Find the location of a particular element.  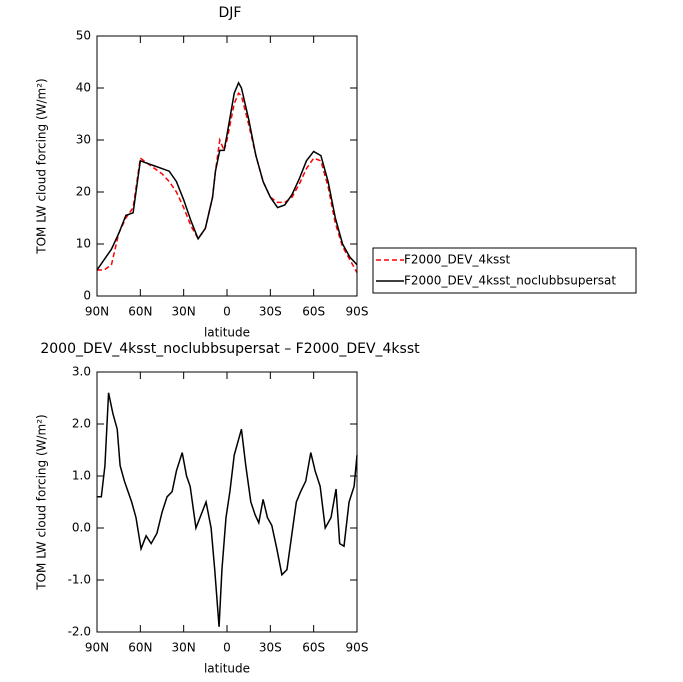

y-tick-label: 0.0 is located at coordinates (81, 528).